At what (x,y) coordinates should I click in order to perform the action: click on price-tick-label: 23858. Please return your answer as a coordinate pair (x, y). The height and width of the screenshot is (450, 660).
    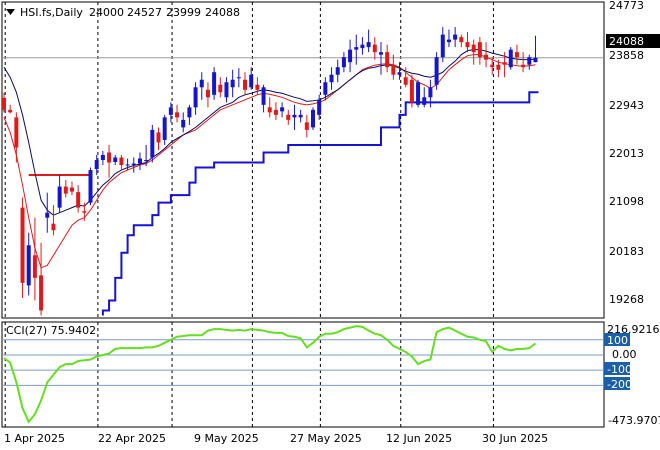
    Looking at the image, I should click on (626, 55).